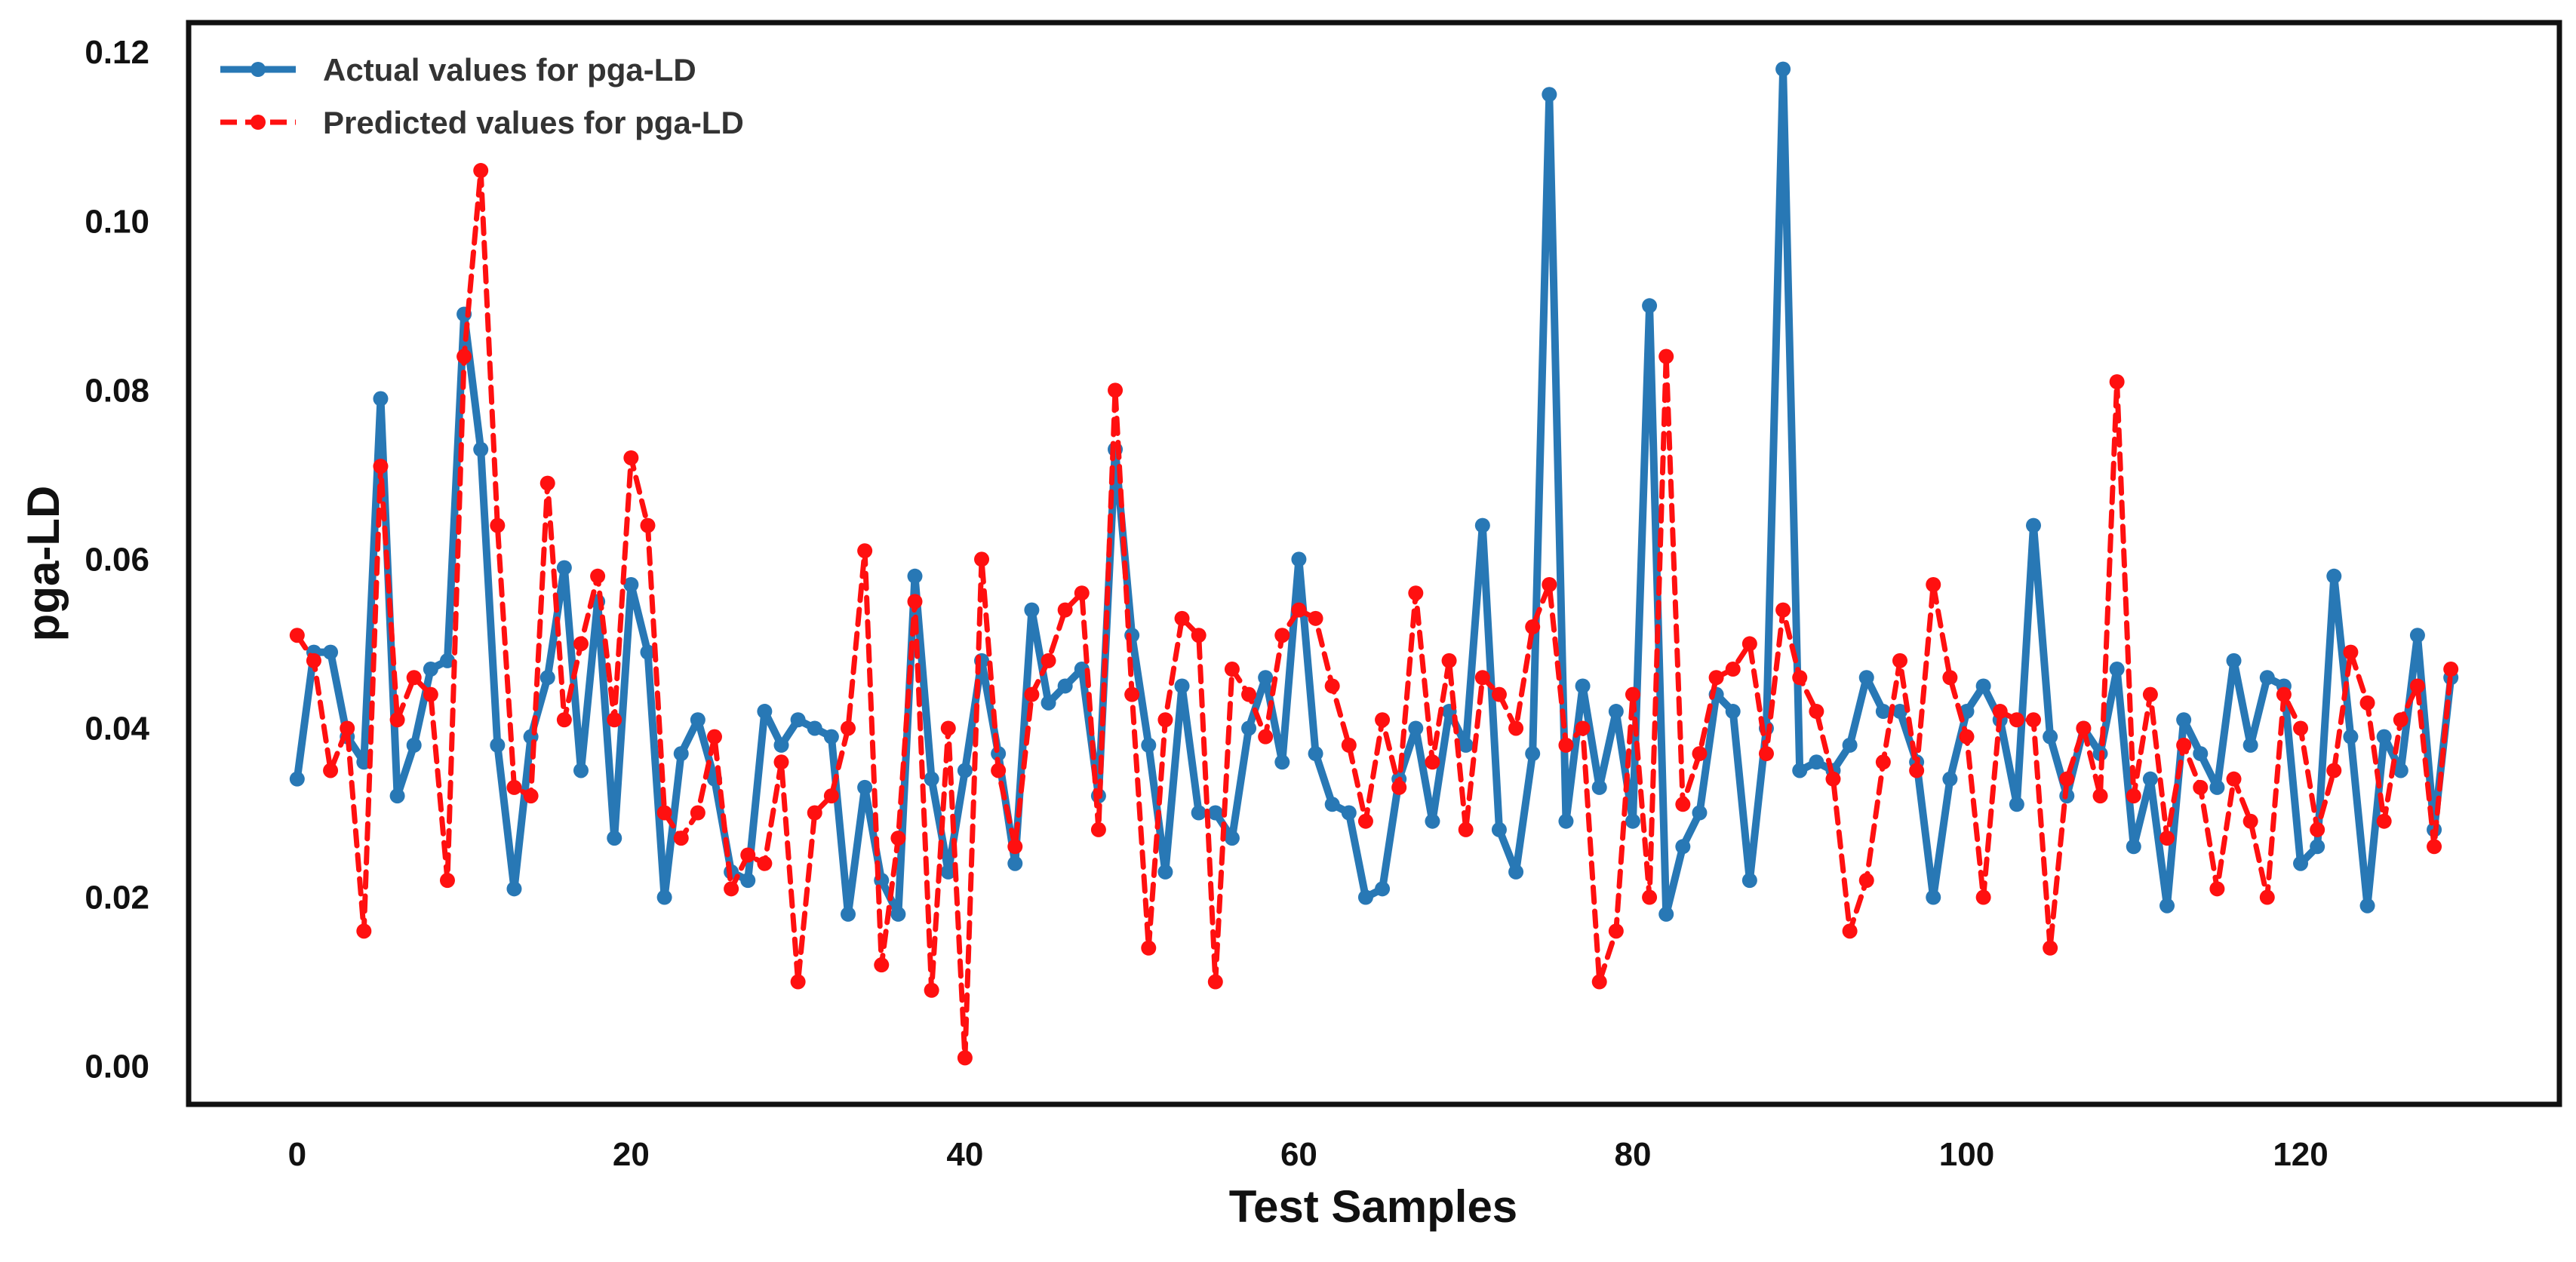  Describe the element at coordinates (117, 390) in the screenshot. I see `y-tick-label: 0.08` at that location.